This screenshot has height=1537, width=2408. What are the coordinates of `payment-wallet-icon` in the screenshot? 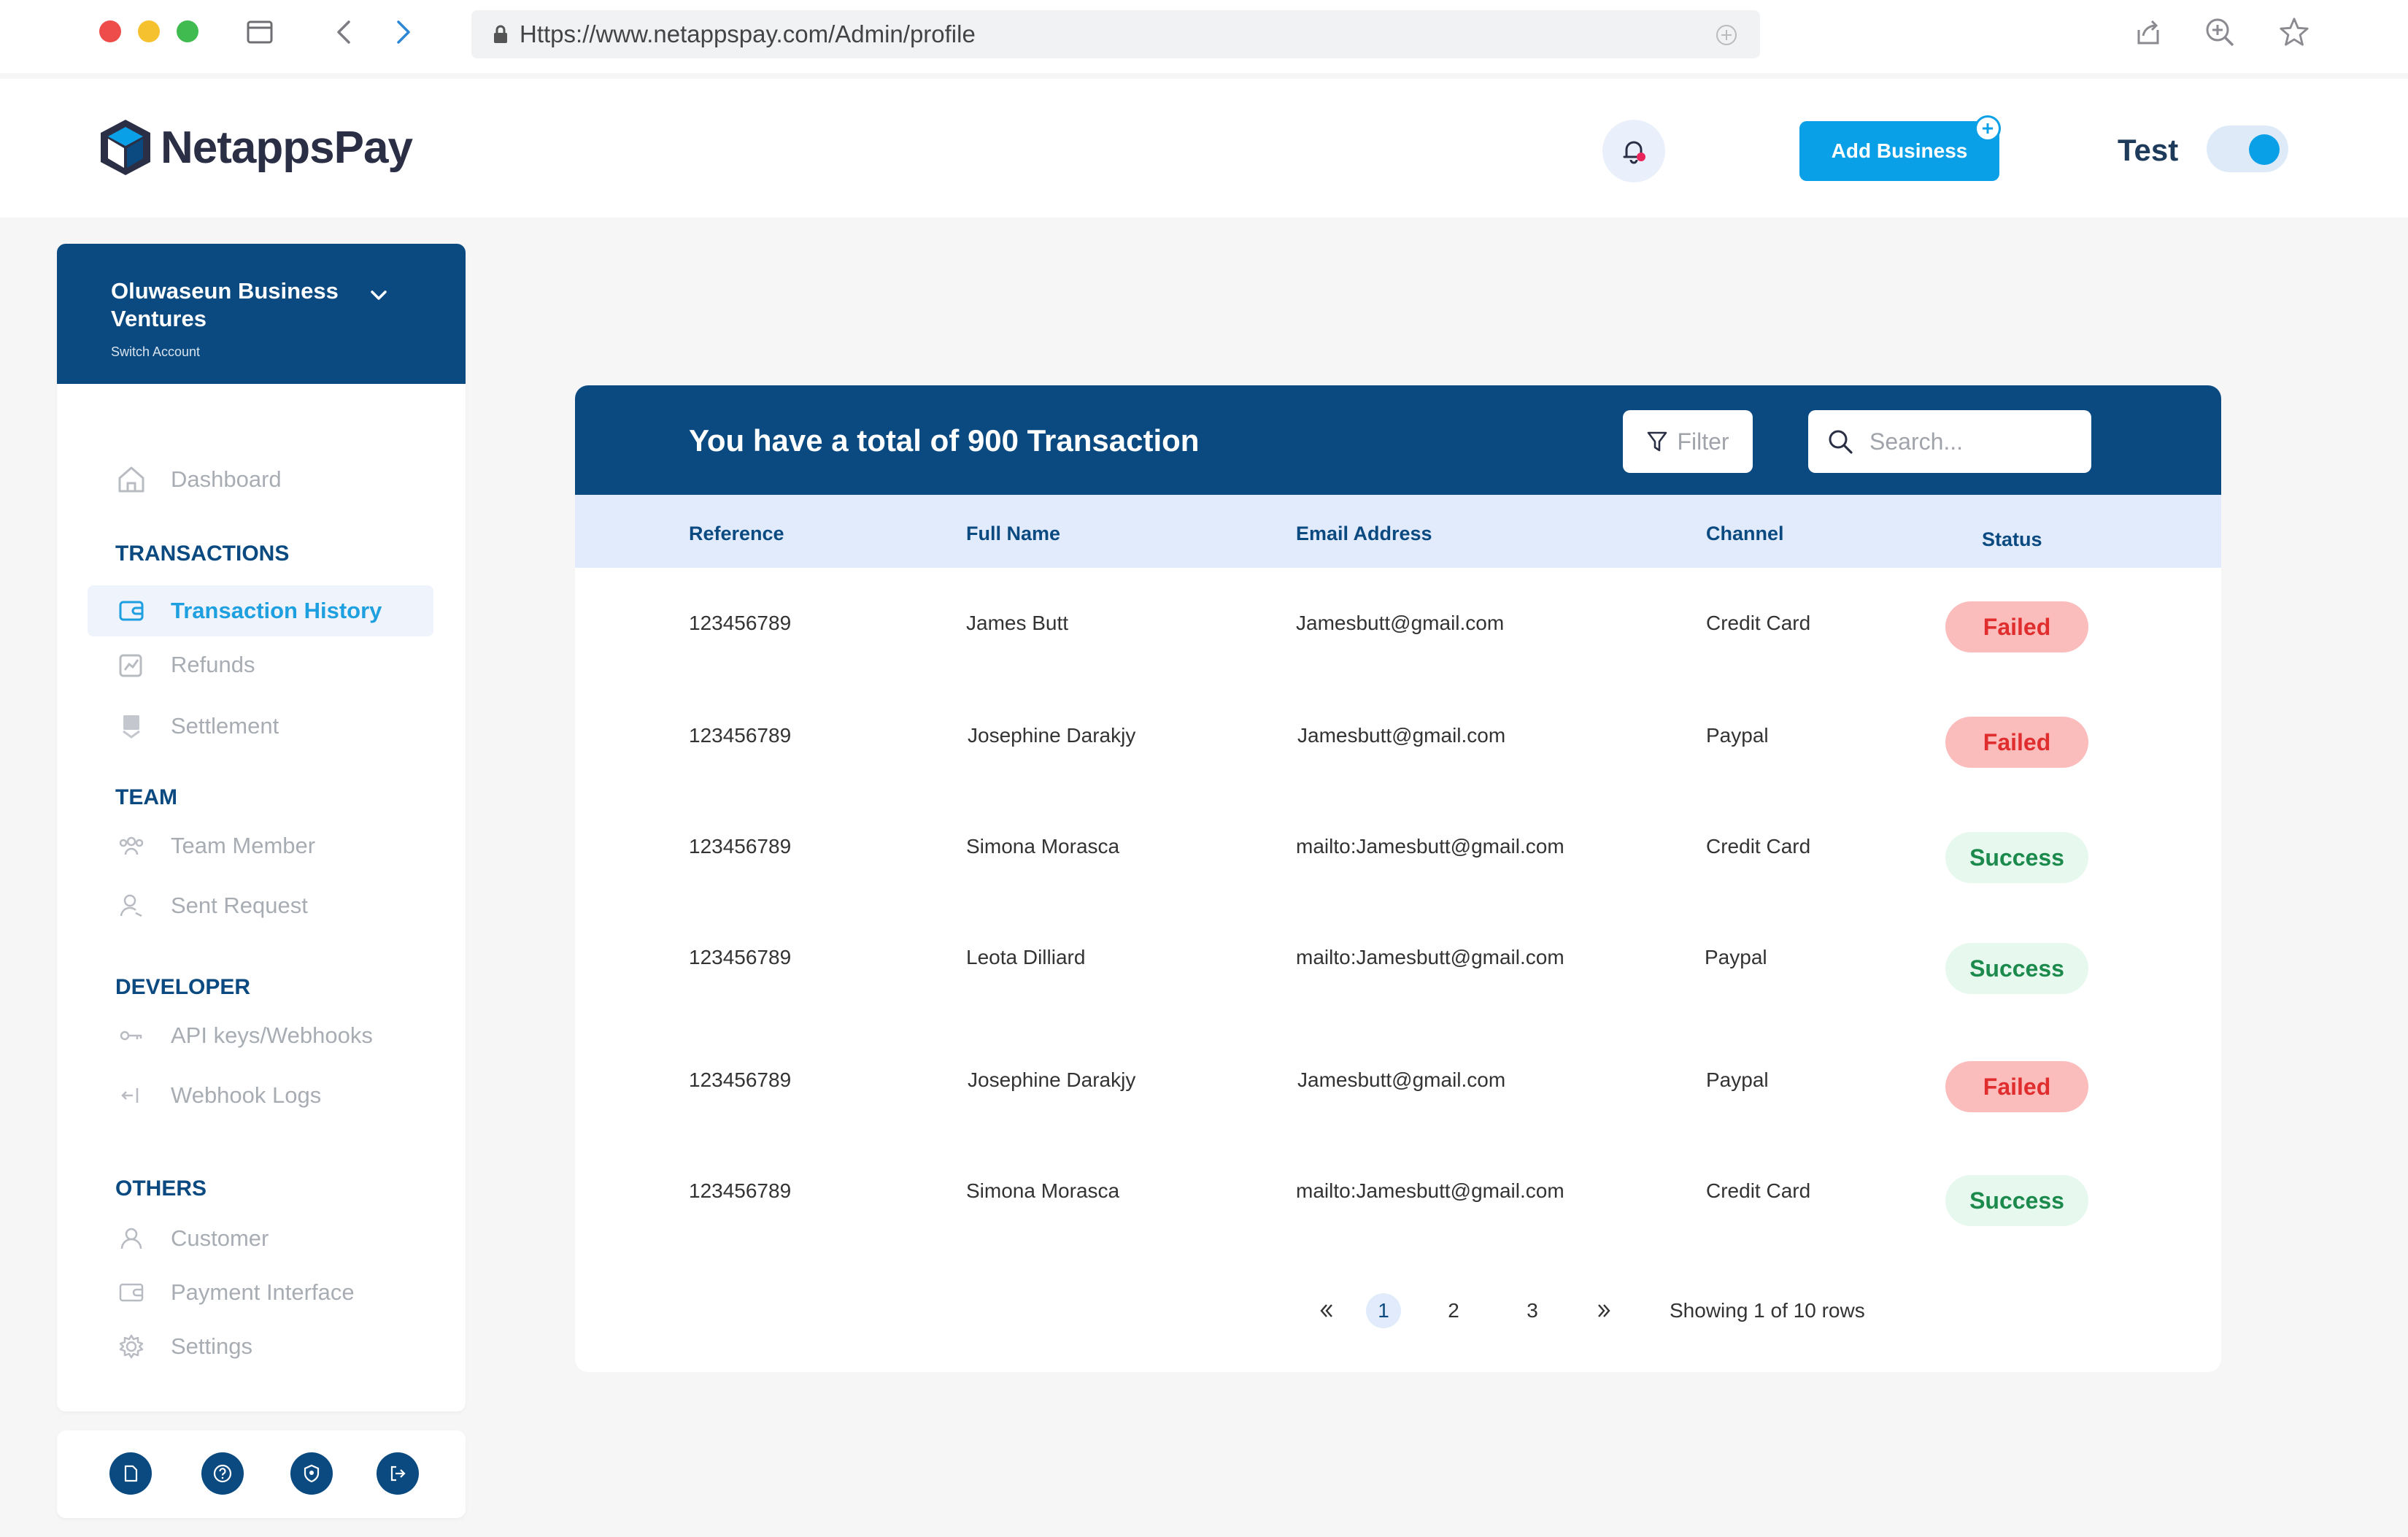 It's located at (131, 1293).